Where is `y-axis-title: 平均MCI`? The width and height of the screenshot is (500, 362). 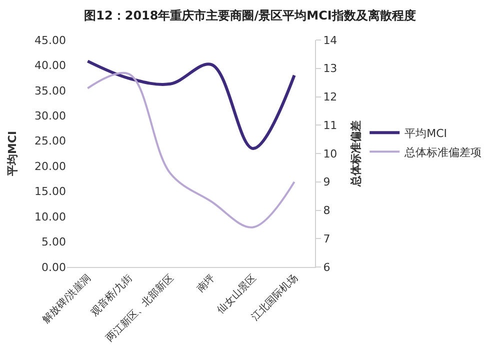 y-axis-title: 平均MCI is located at coordinates (13, 154).